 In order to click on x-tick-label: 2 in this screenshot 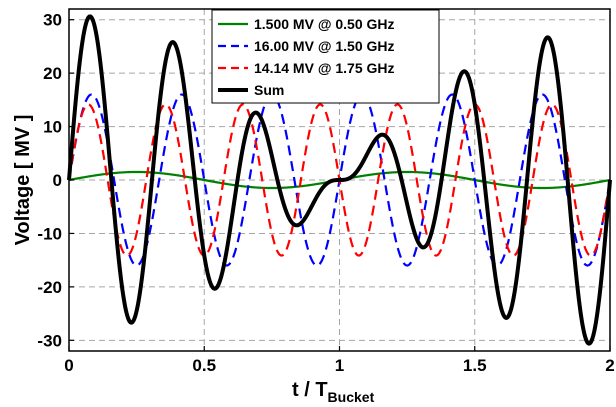, I will do `click(609, 365)`.